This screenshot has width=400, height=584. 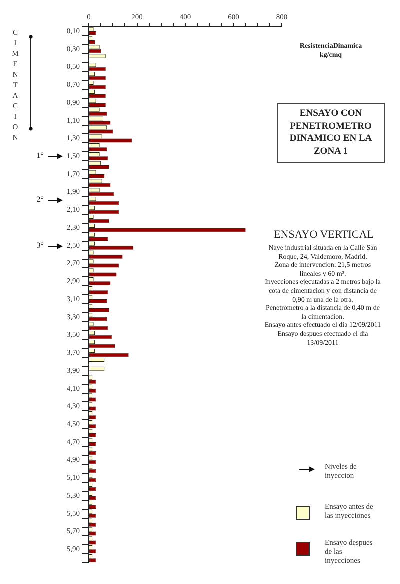 What do you see at coordinates (331, 133) in the screenshot?
I see `text: ENSAYO CON PENETROMETRO DINAMICO EN LA ZONA 1` at bounding box center [331, 133].